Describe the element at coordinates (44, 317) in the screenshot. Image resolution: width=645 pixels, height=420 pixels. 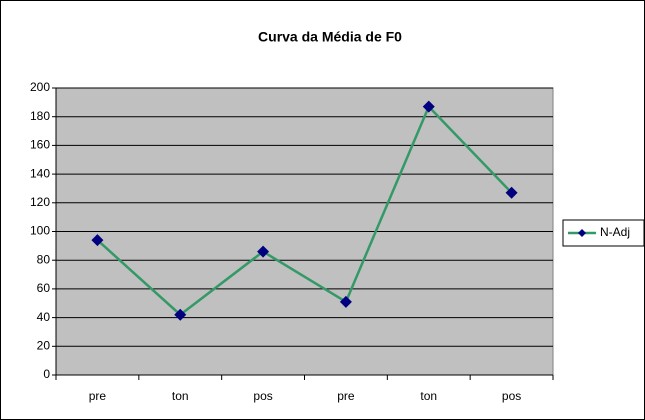
I see `y-tick-label: 40` at that location.